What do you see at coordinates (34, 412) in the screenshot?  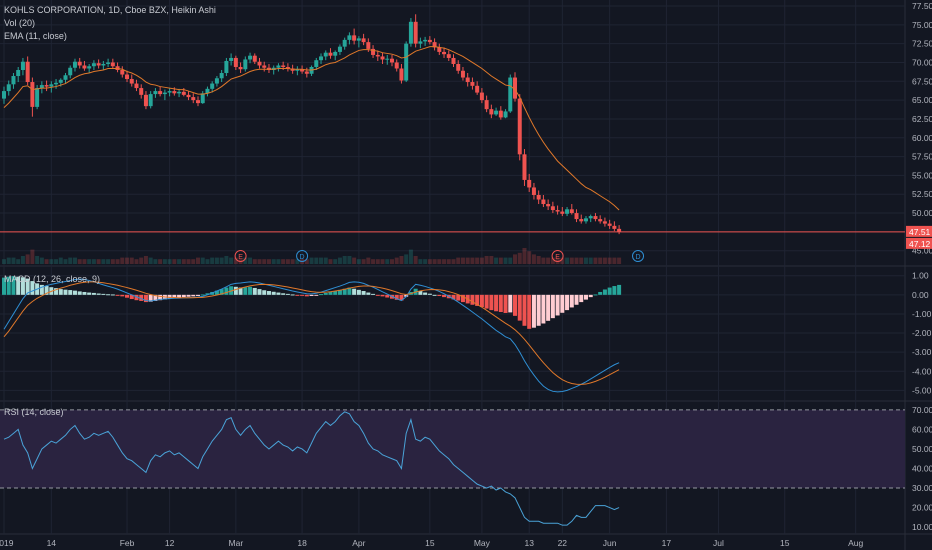 I see `rsi-legend: RSI (14, close)` at bounding box center [34, 412].